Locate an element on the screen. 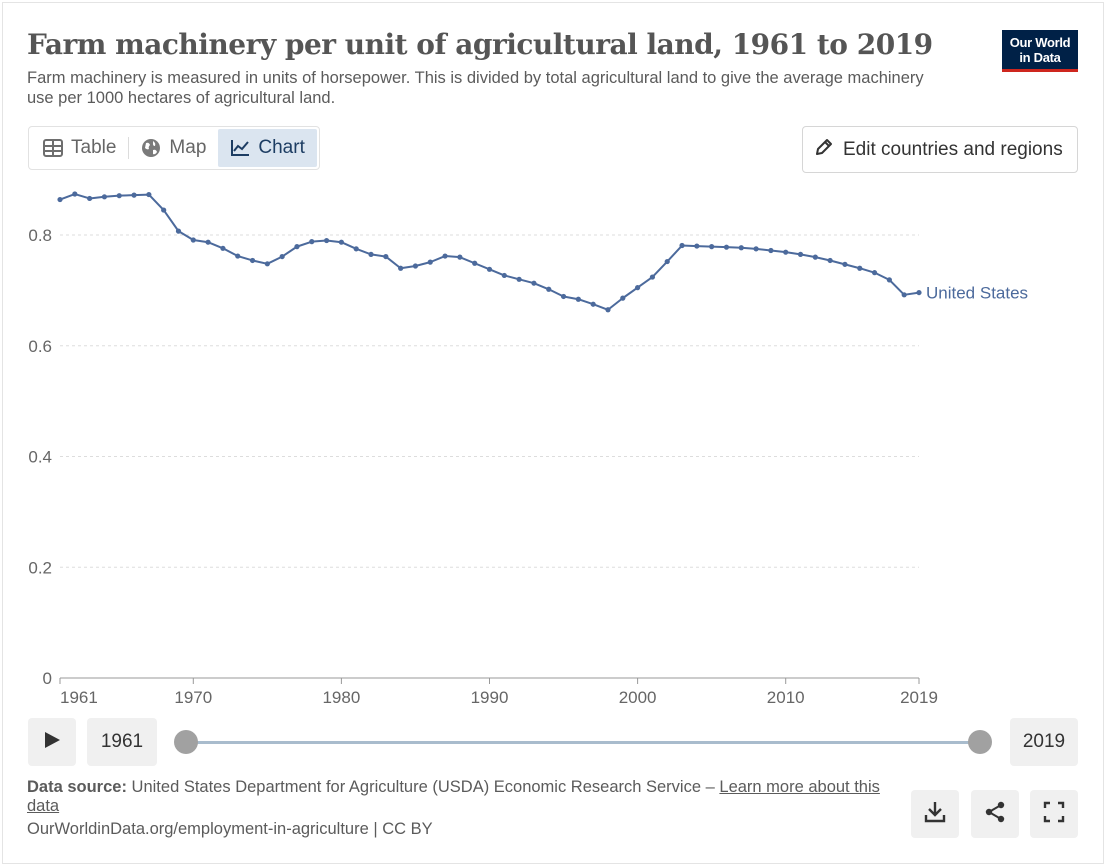 This screenshot has width=1108, height=868. globe-icon is located at coordinates (151, 148).